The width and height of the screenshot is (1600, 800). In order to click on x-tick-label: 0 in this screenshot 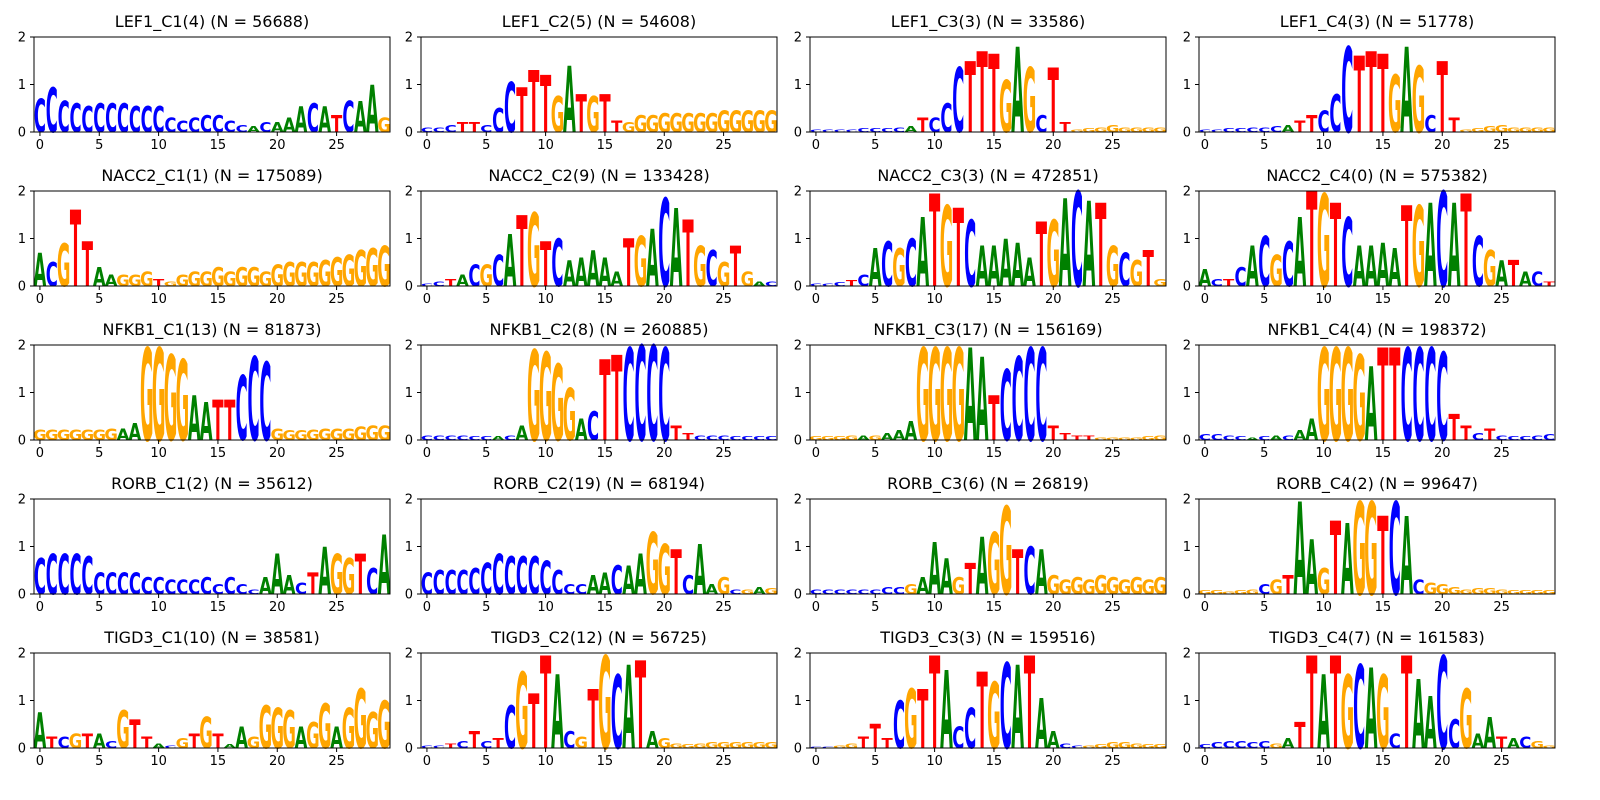, I will do `click(427, 145)`.